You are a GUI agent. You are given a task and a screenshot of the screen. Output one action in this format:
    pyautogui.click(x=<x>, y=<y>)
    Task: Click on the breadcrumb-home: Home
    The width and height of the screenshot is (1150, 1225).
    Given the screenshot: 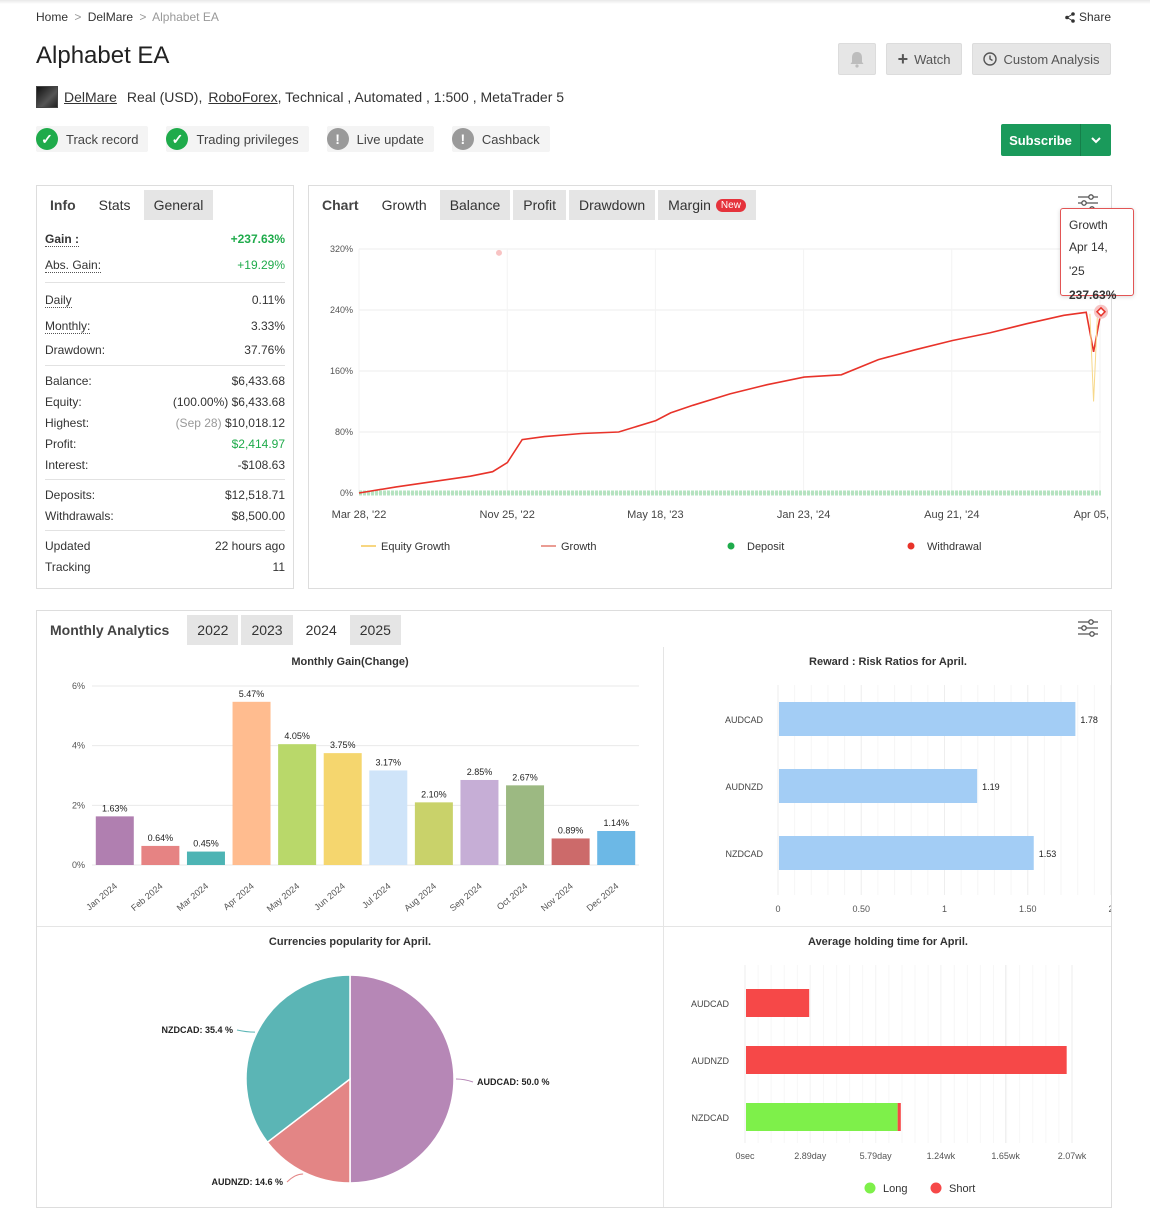 What is the action you would take?
    pyautogui.click(x=52, y=17)
    